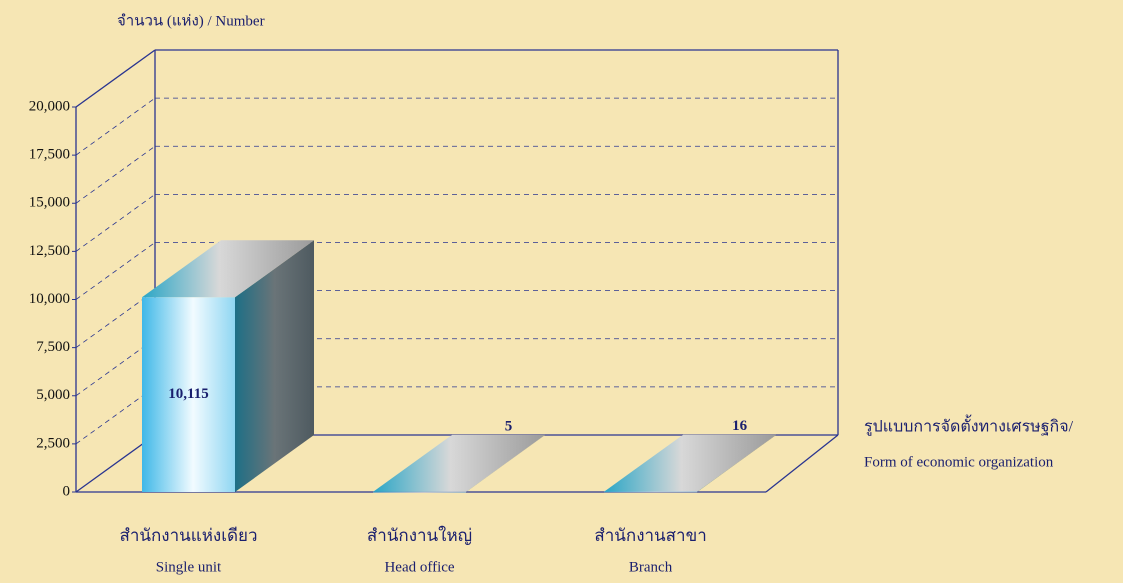 This screenshot has height=583, width=1123. What do you see at coordinates (53, 395) in the screenshot?
I see `y-tick-label: 5,000` at bounding box center [53, 395].